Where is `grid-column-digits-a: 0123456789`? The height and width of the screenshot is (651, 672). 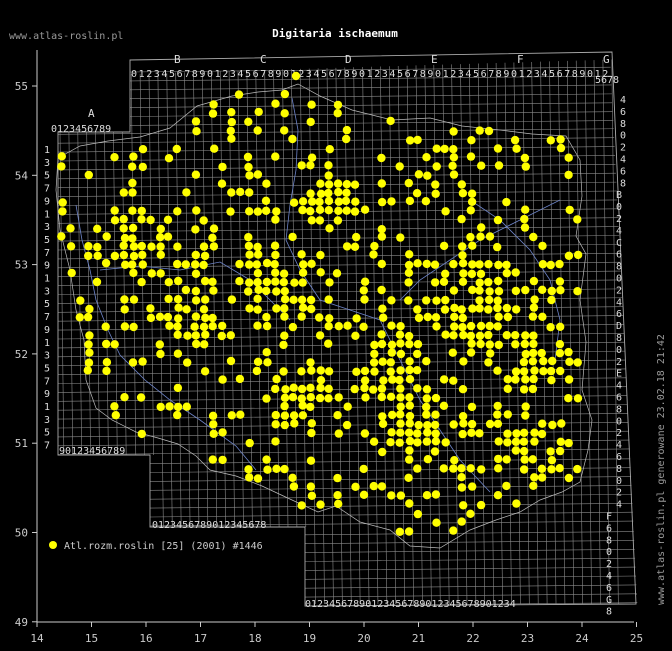
grid-column-digits-a: 0123456789 is located at coordinates (81, 129).